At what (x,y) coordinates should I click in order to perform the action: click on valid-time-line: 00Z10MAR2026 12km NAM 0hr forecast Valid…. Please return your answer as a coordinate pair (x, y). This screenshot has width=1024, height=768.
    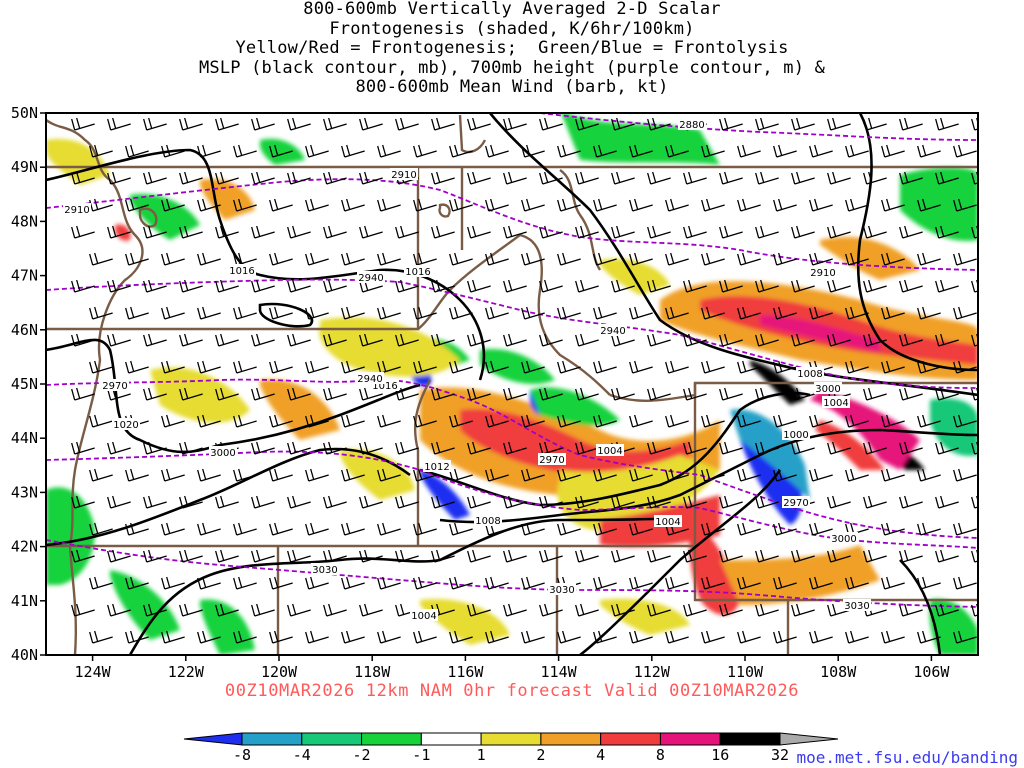
    Looking at the image, I should click on (512, 691).